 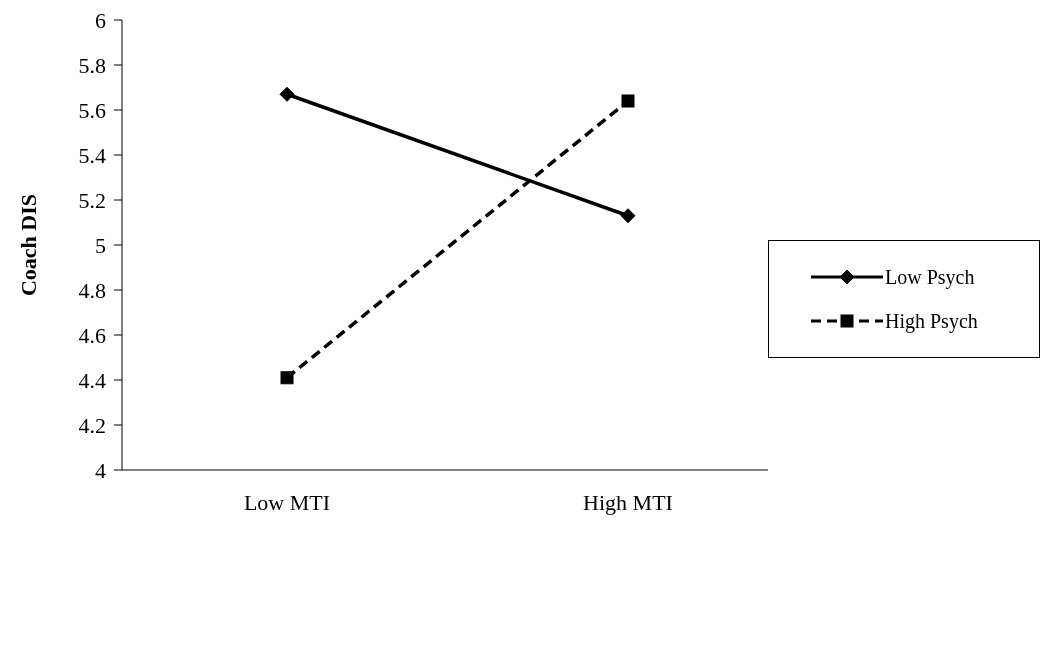 I want to click on legend-label: Low Psych, so click(x=930, y=277).